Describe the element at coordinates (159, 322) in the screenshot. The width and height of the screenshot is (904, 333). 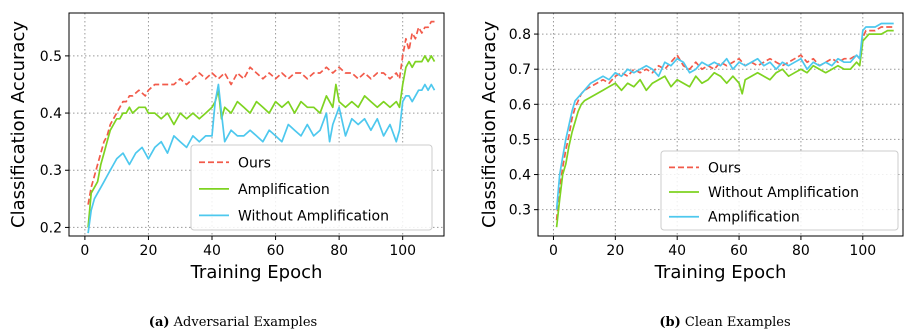
I see `caption-label: (a)` at that location.